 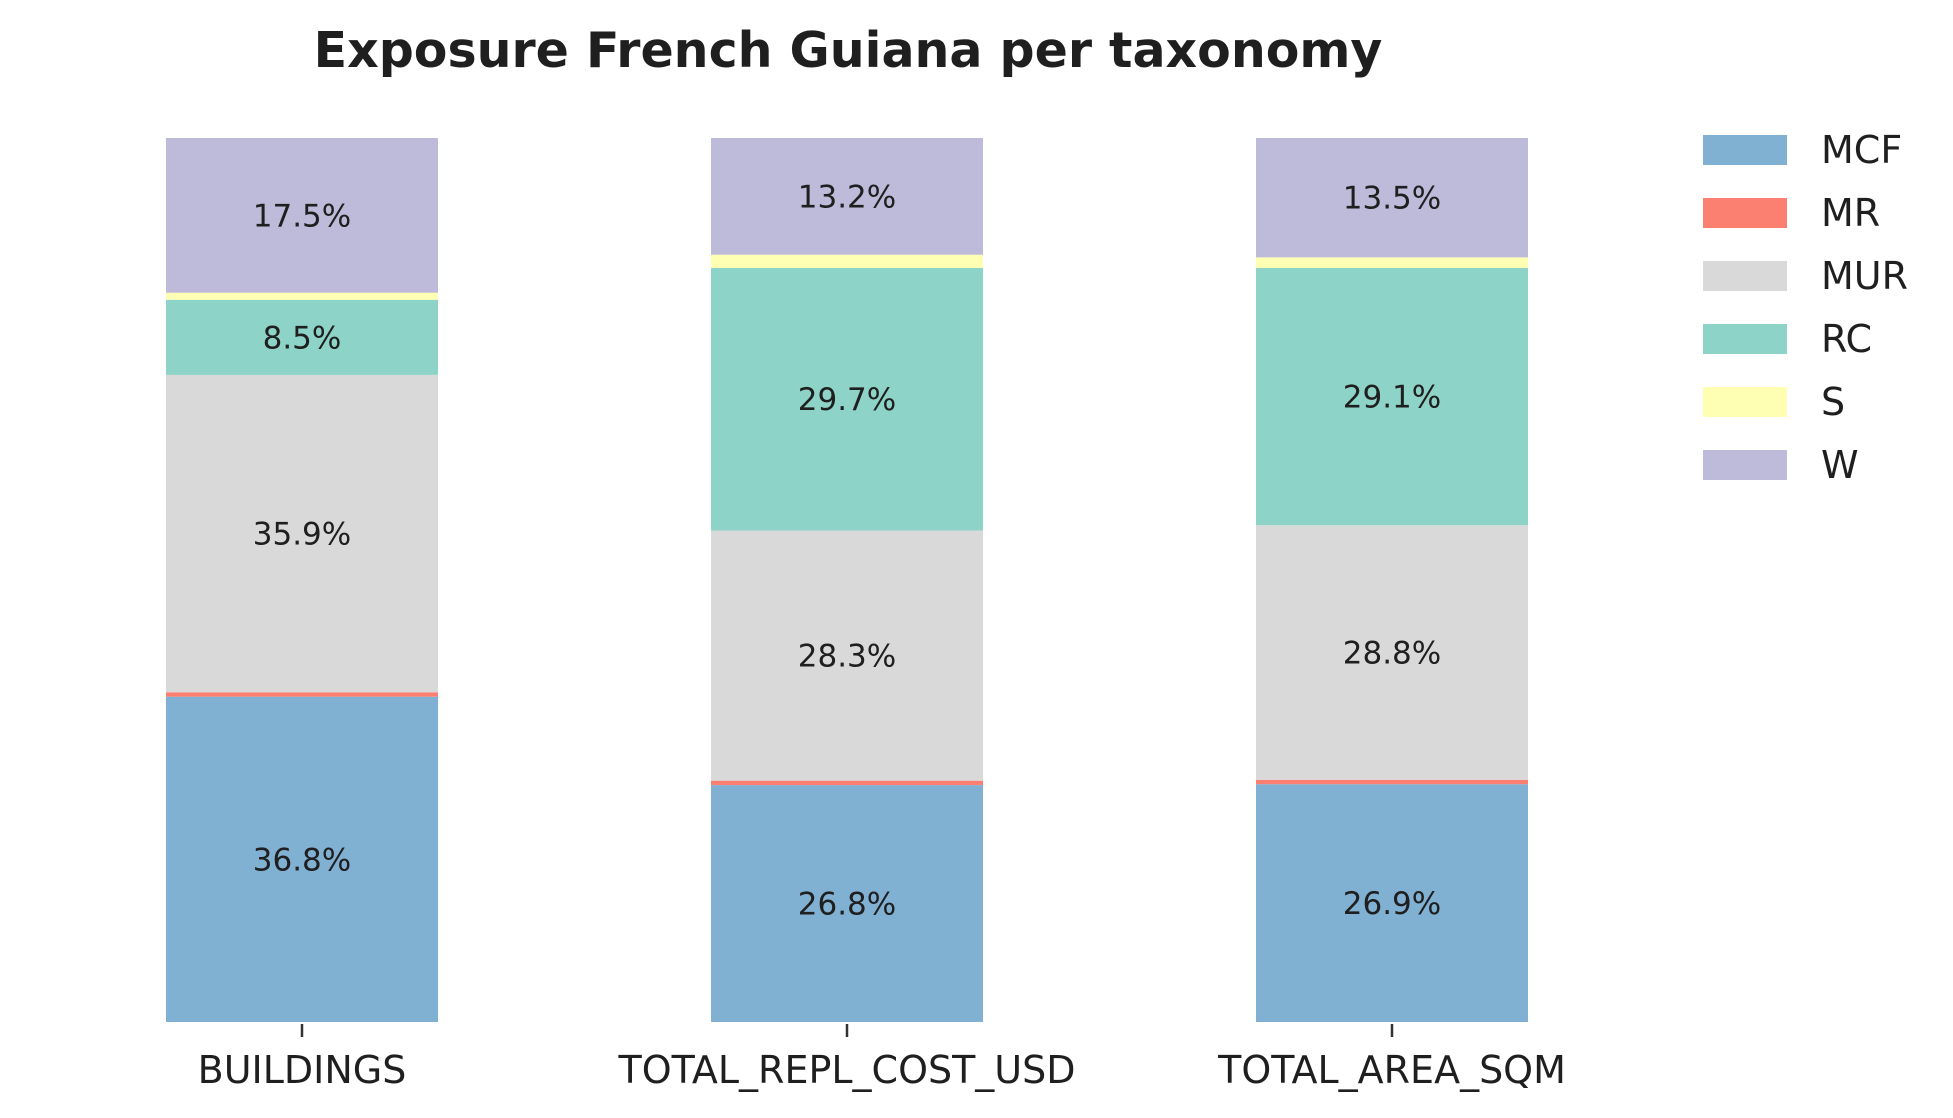 What do you see at coordinates (1391, 1070) in the screenshot?
I see `x-tick-label-total-area-sqm: TOTAL_AREA_SQM` at bounding box center [1391, 1070].